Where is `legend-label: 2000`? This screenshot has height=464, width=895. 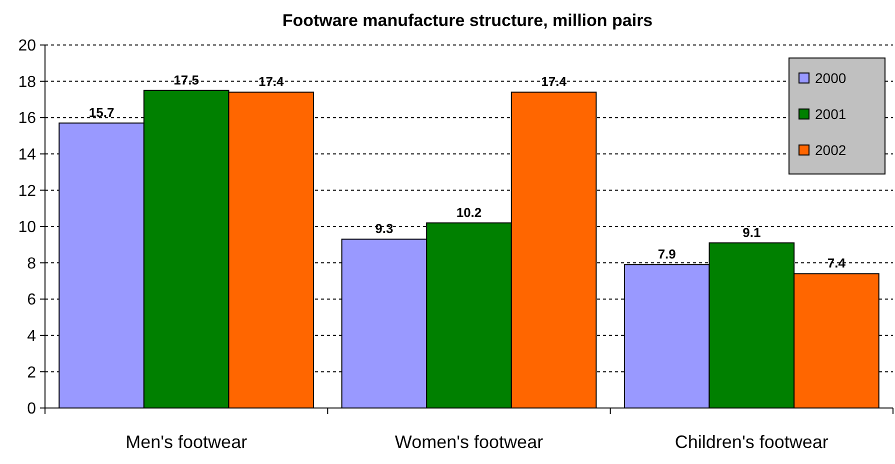
legend-label: 2000 is located at coordinates (830, 78).